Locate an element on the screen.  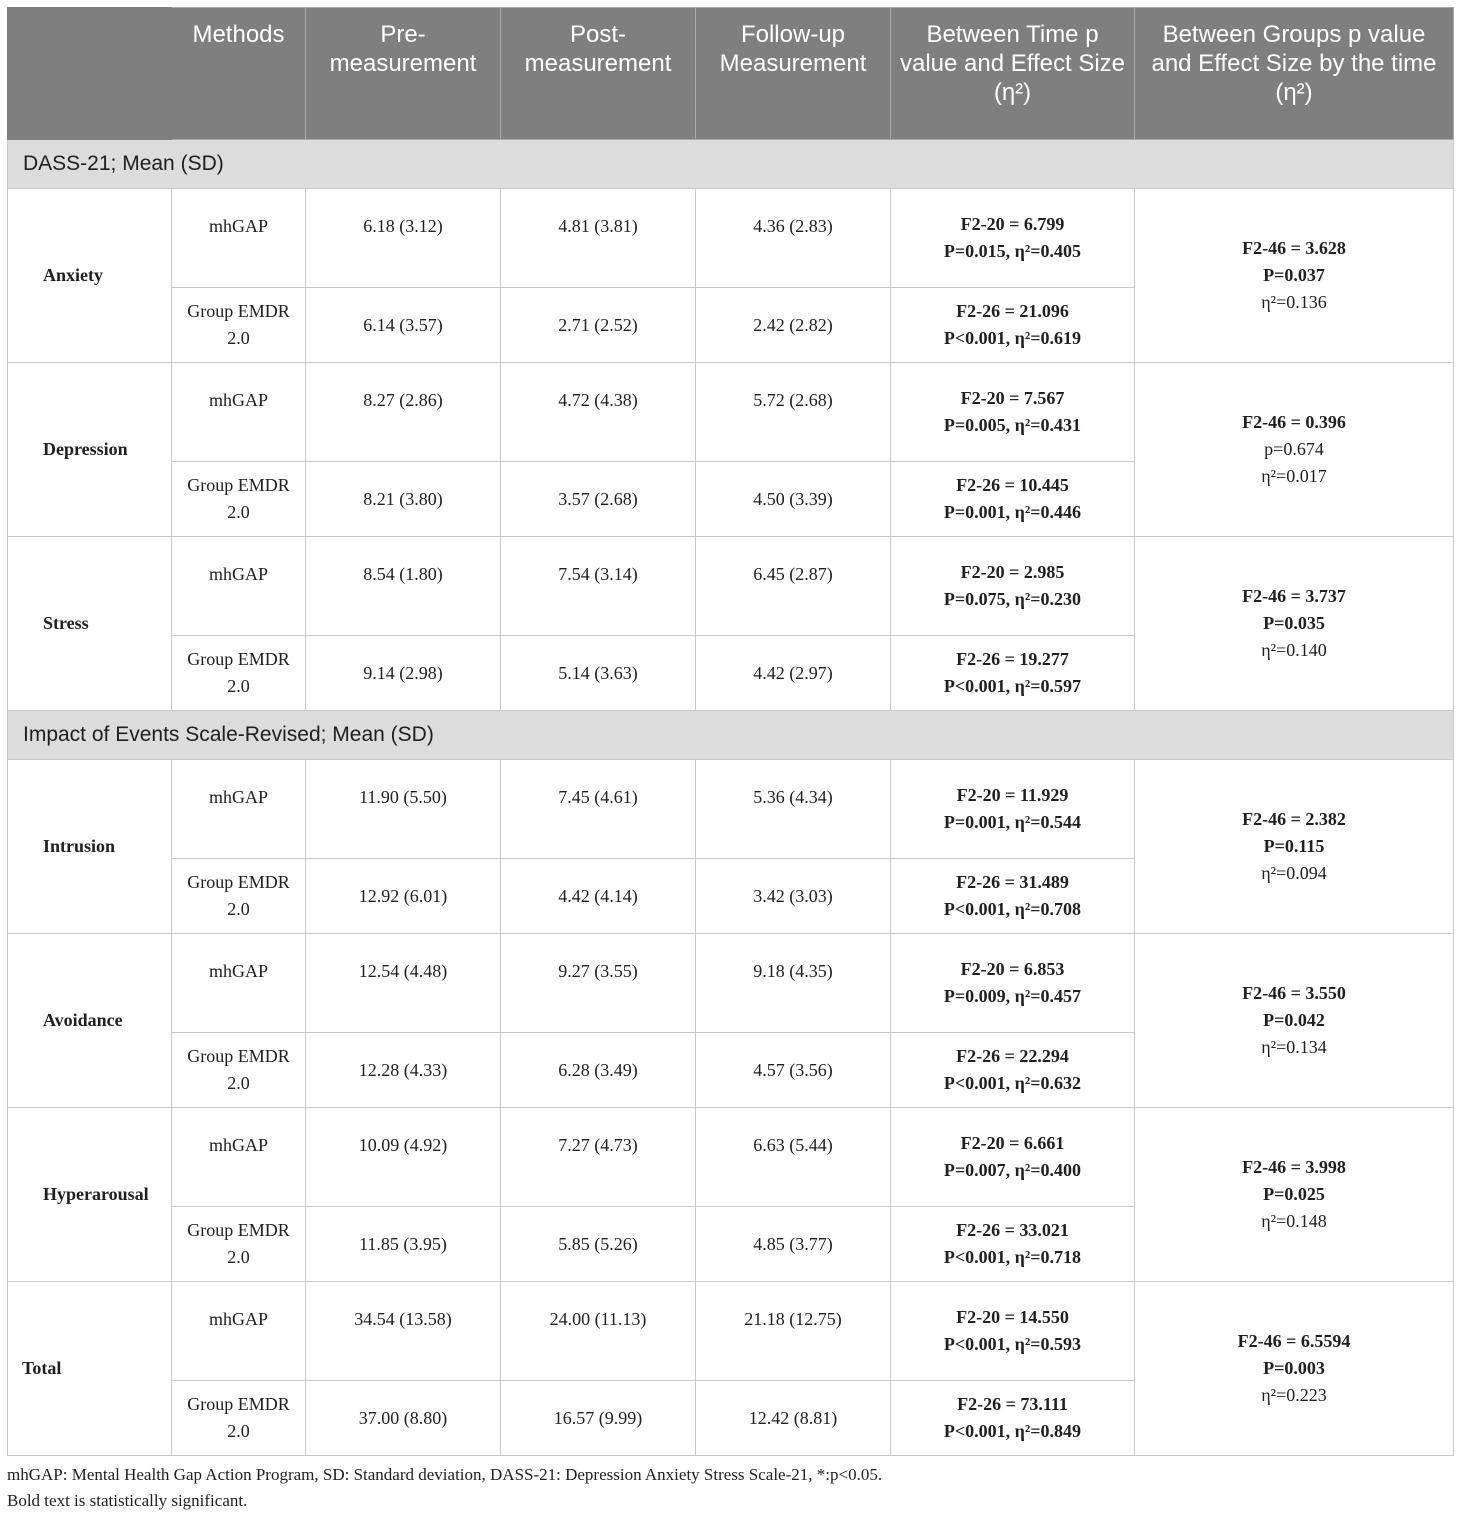
between-time-cell: F2-26 = 22.294 P<0.001, η²=0.632 is located at coordinates (1012, 1070).